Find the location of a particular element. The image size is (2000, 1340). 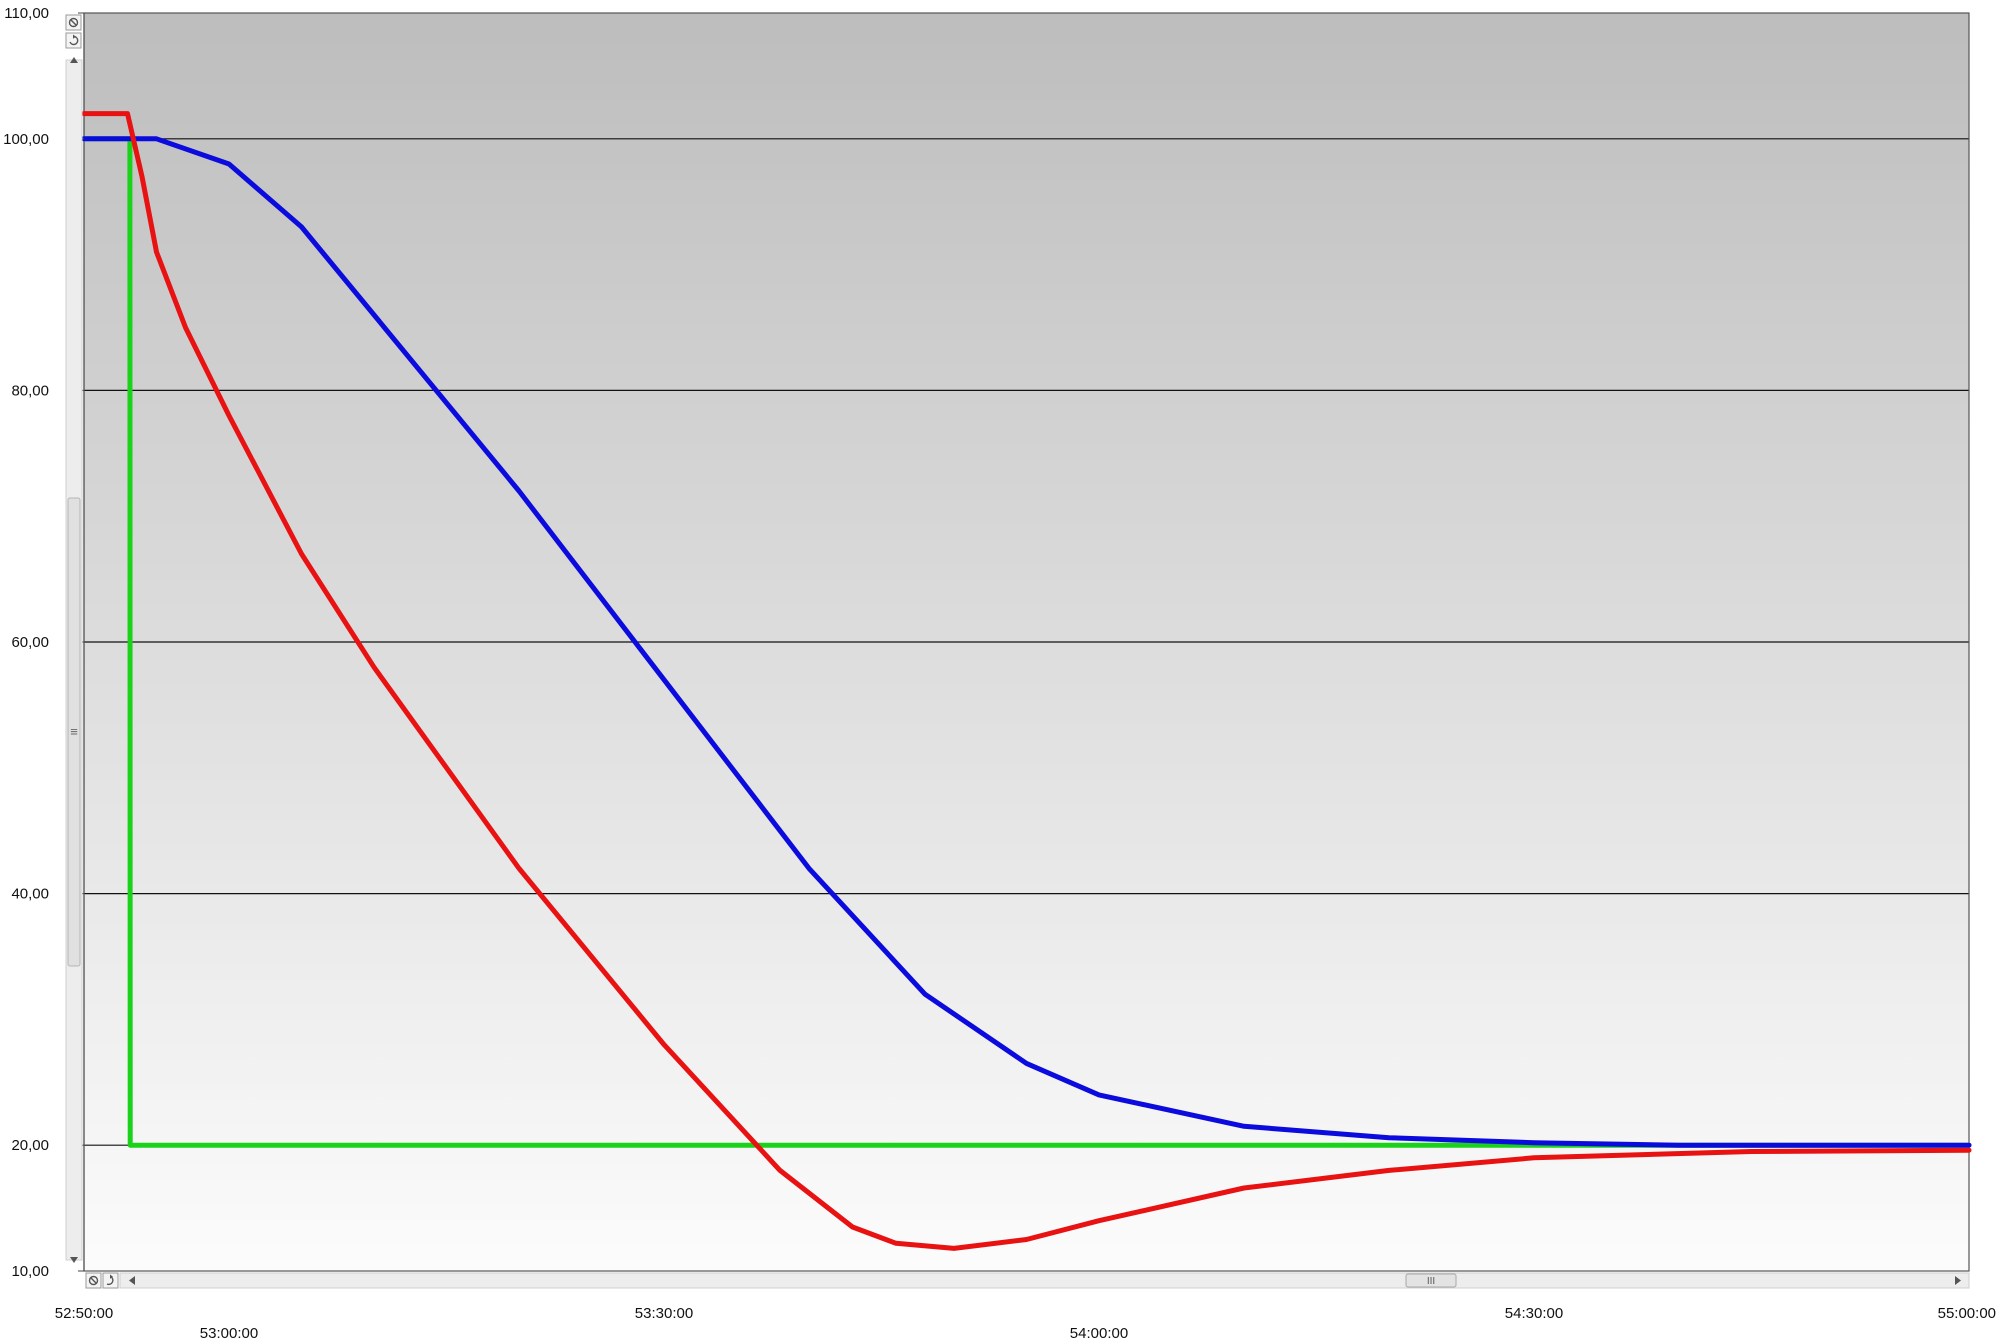

x-scroll-grip: III is located at coordinates (1431, 1281).